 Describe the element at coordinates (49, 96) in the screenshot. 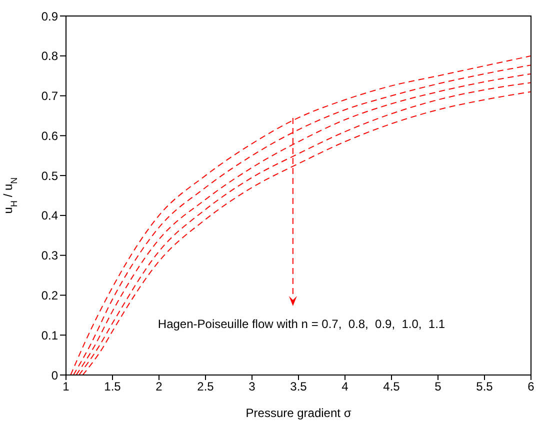

I see `y-tick-label: 0.7` at that location.